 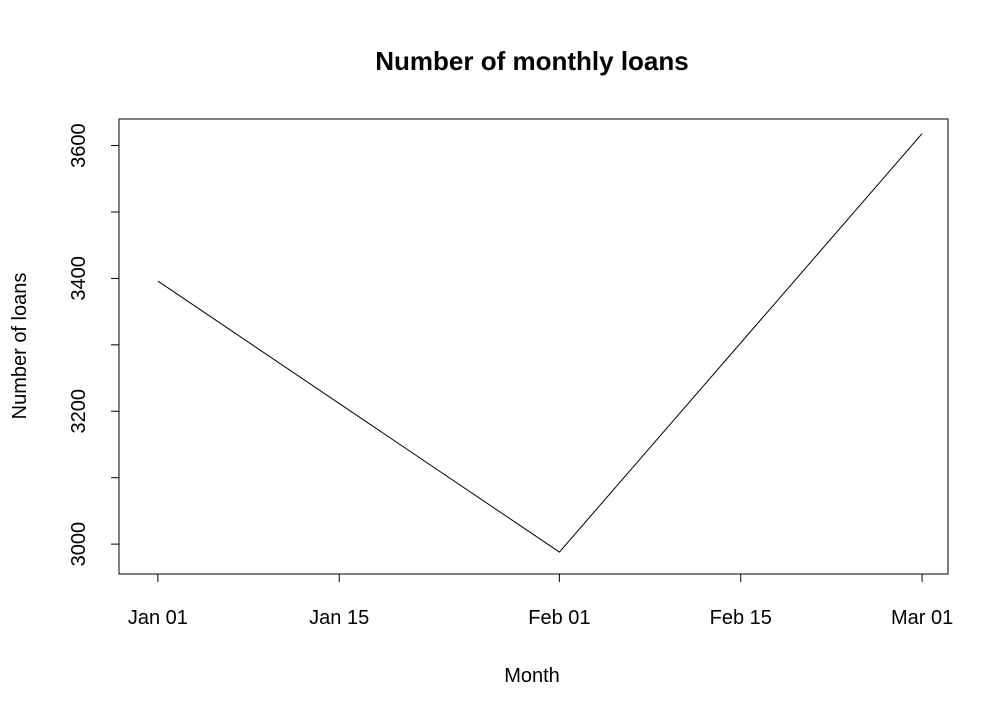 I want to click on x-tick-label: Mar 01, so click(x=922, y=618).